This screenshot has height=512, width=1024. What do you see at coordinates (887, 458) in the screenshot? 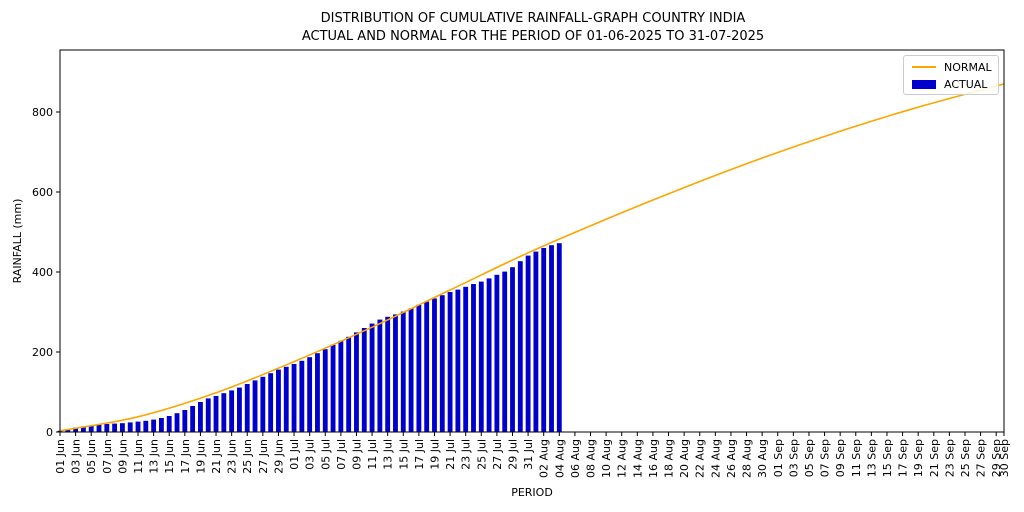
I see `x-tick-label: 15 Sep` at bounding box center [887, 458].